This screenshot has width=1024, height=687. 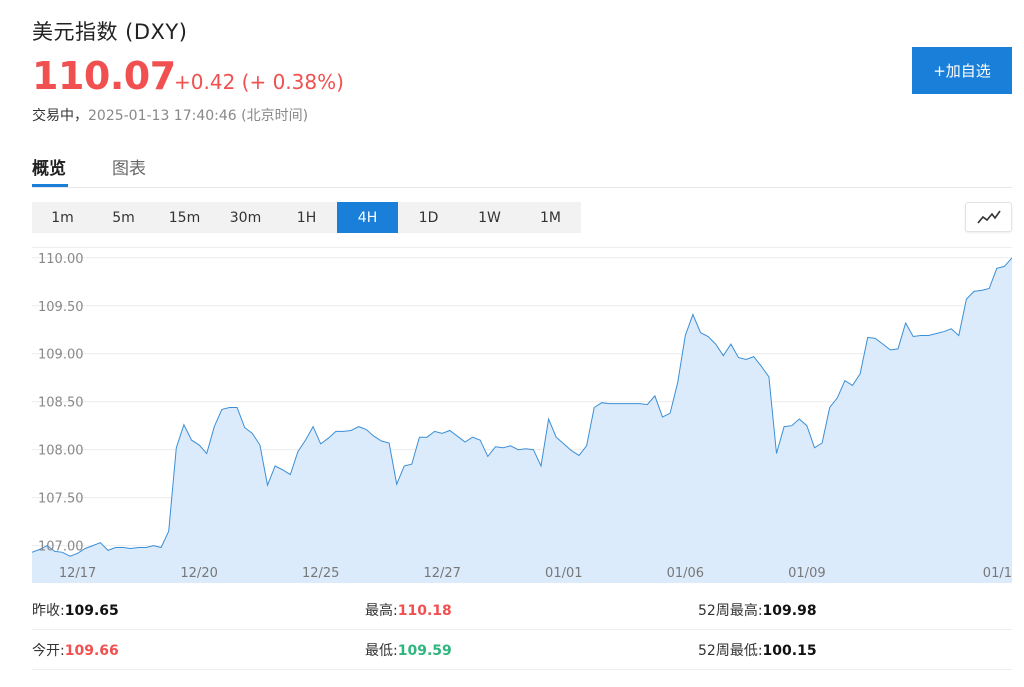 I want to click on period-30m: 30m, so click(x=245, y=217).